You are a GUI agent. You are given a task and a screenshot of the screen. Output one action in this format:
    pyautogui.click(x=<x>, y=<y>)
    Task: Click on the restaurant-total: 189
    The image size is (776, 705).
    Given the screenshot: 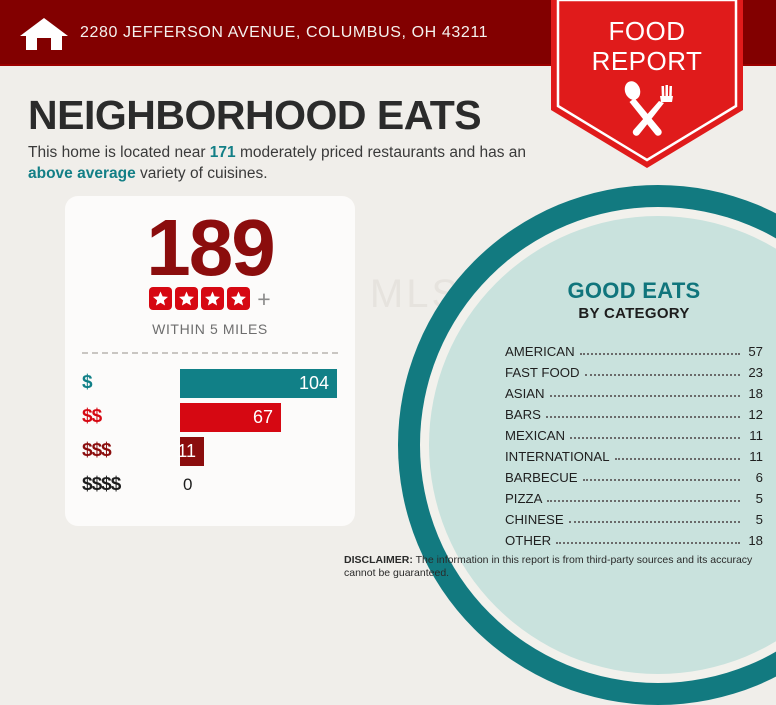 What is the action you would take?
    pyautogui.click(x=210, y=247)
    